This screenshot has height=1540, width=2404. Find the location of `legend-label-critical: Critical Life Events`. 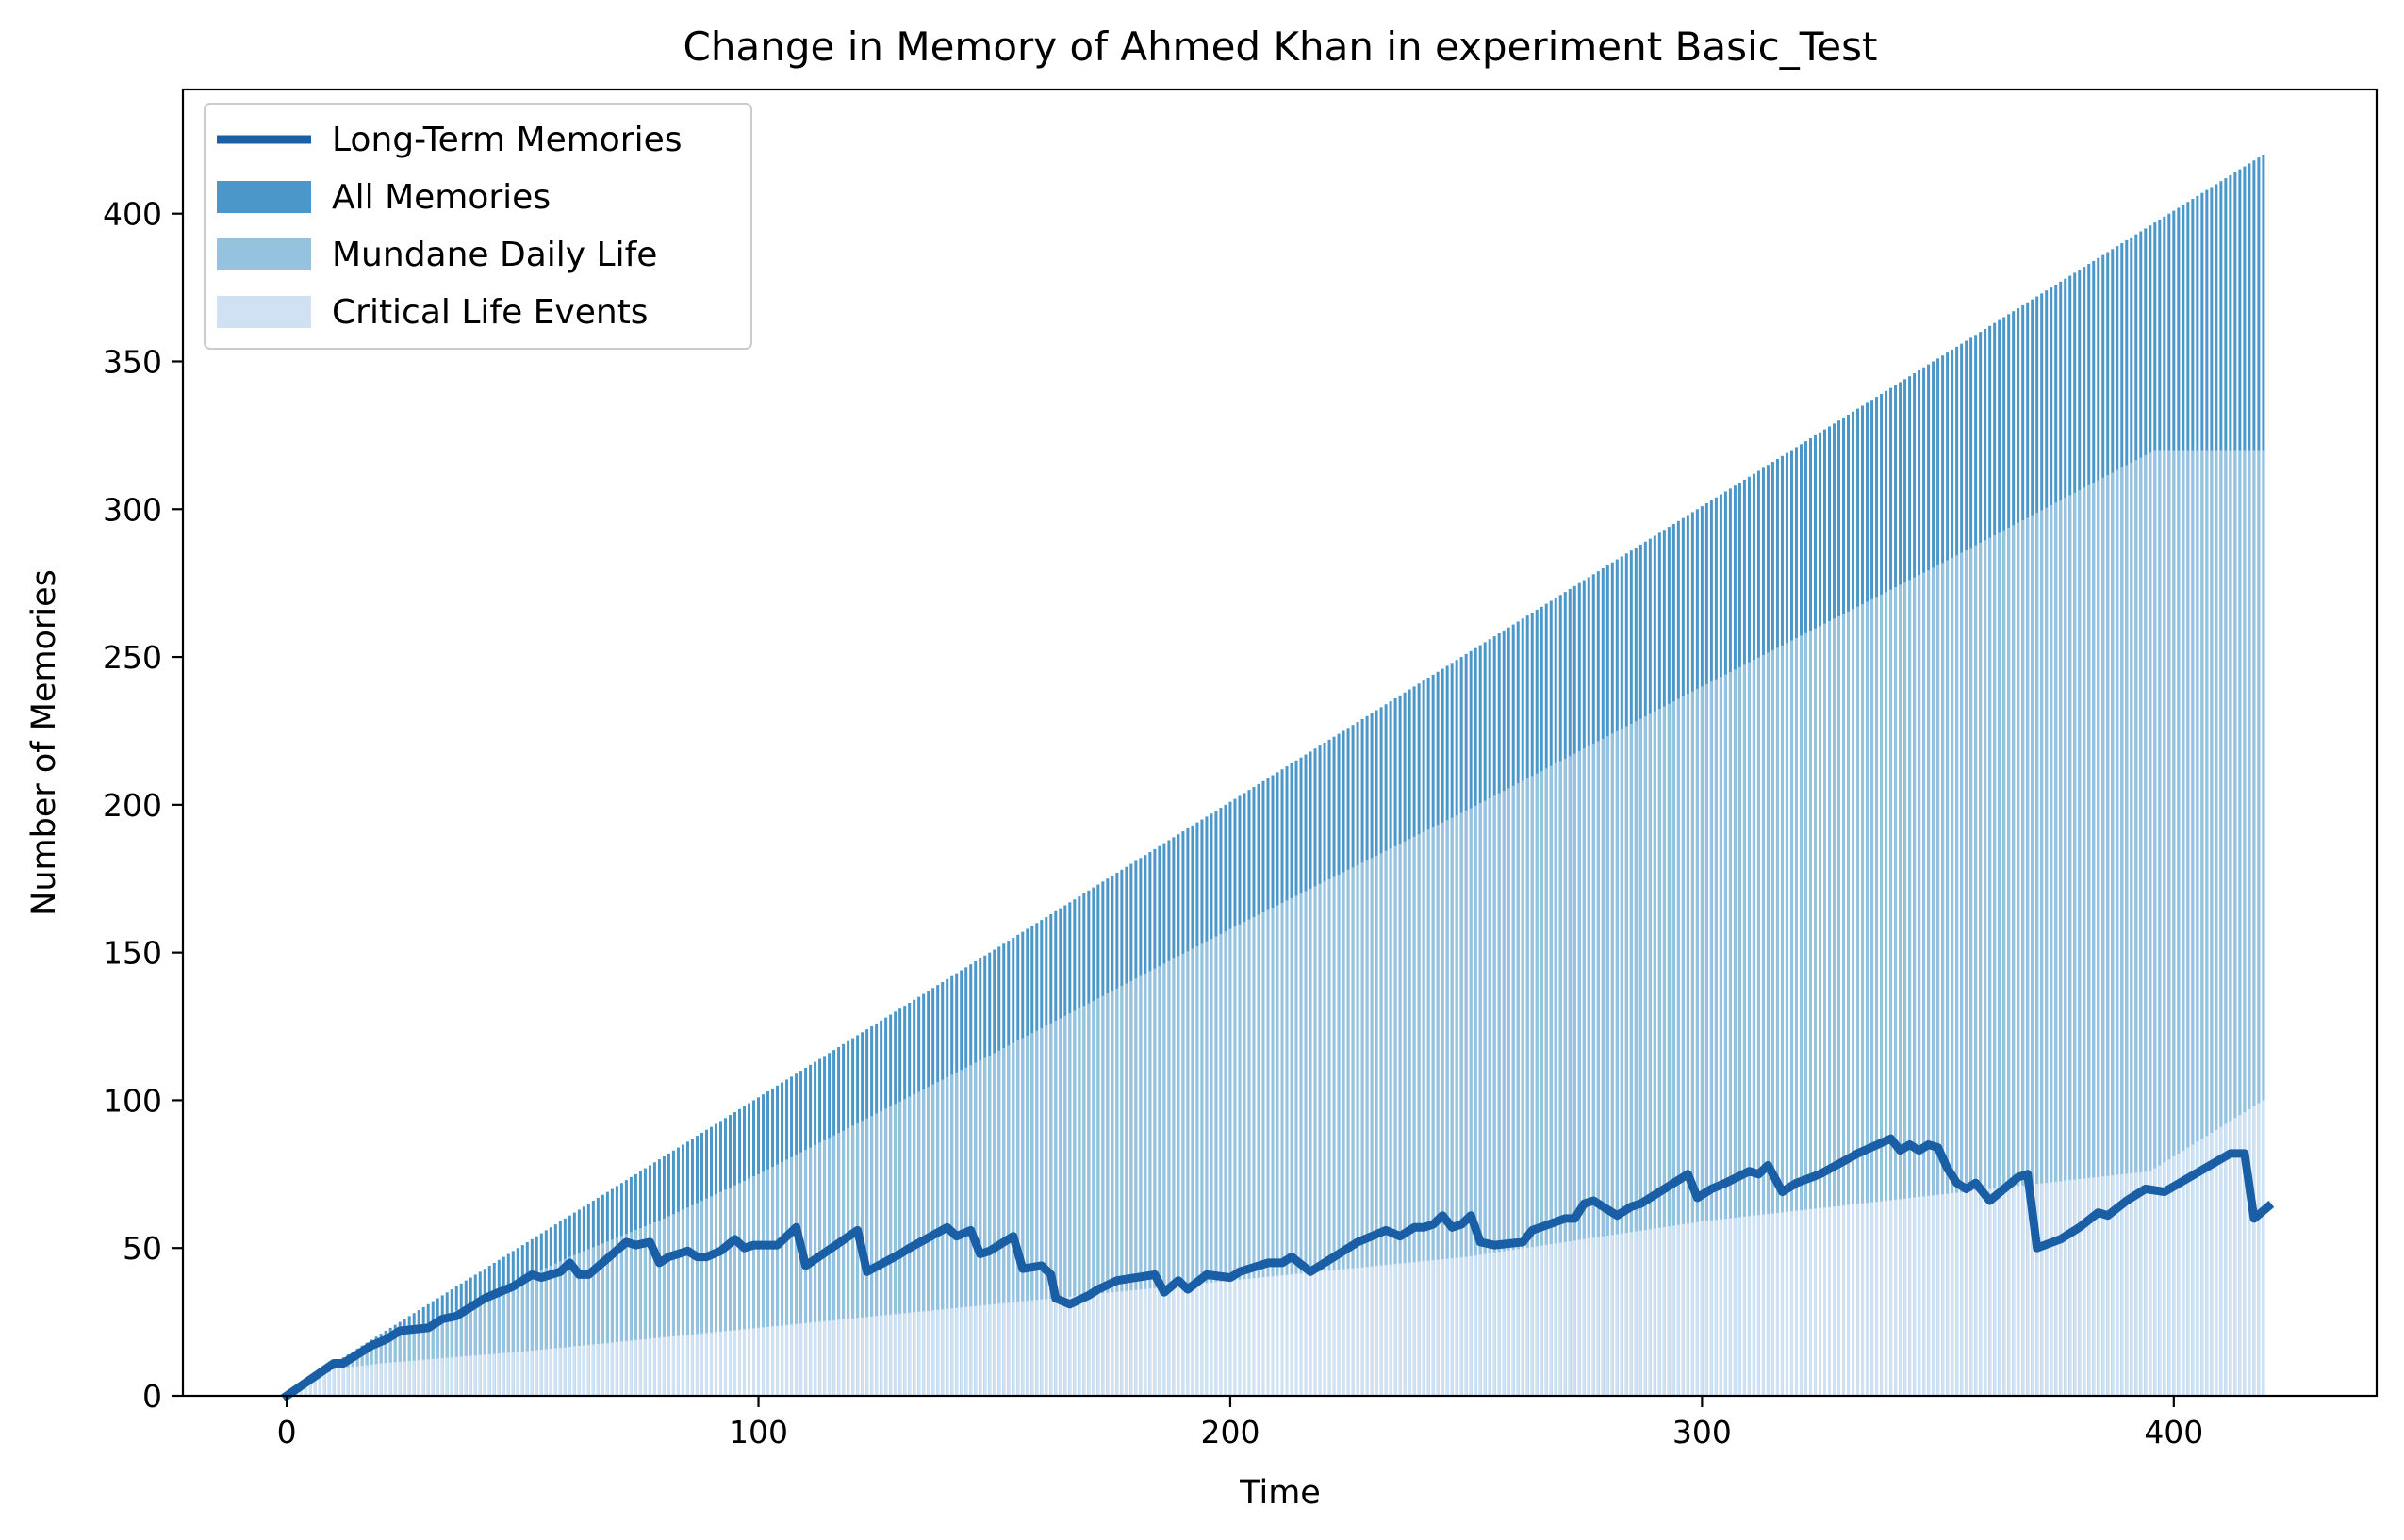

legend-label-critical: Critical Life Events is located at coordinates (490, 312).